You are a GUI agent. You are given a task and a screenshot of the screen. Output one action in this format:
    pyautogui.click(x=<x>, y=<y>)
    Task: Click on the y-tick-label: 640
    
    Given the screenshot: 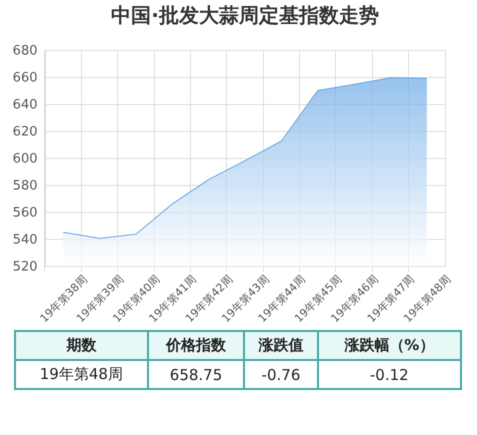 What is the action you would take?
    pyautogui.click(x=25, y=105)
    